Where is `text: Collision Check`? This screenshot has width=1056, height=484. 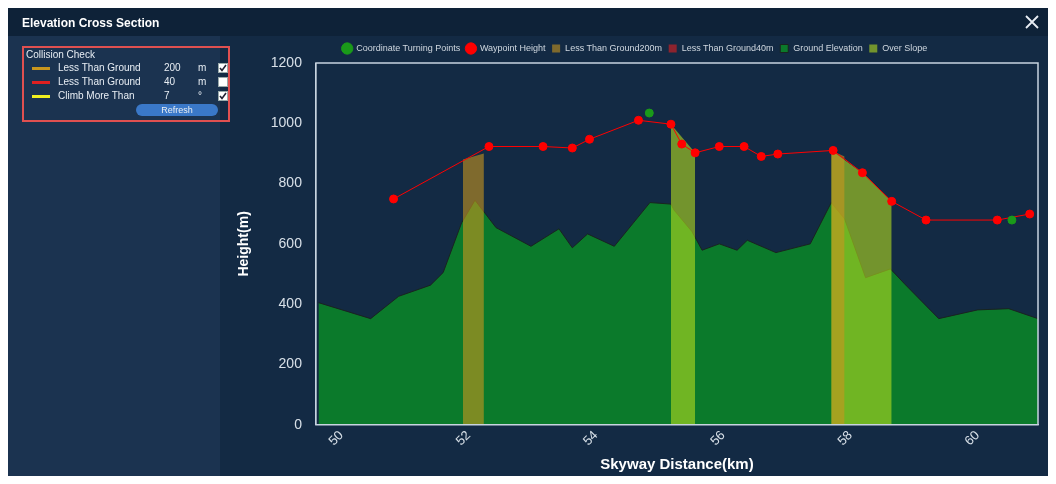
text: Collision Check is located at coordinates (60, 54).